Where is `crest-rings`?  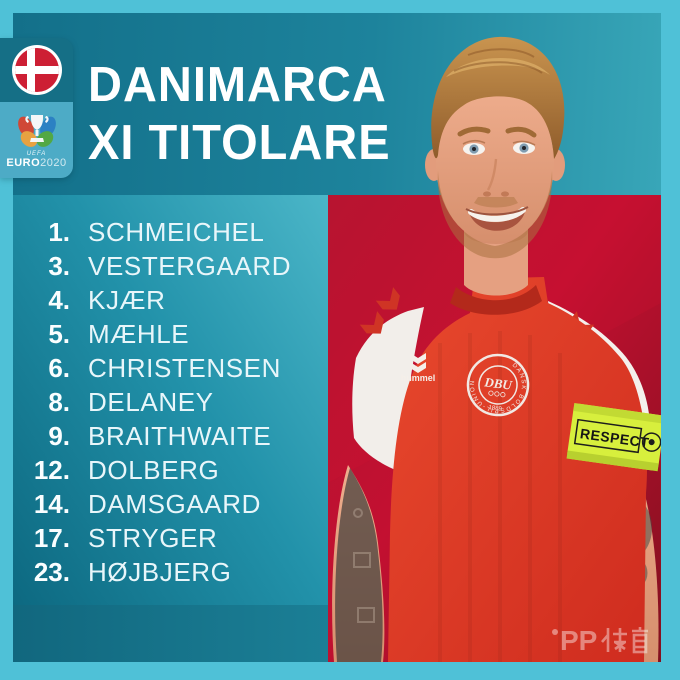
crest-rings is located at coordinates (497, 394).